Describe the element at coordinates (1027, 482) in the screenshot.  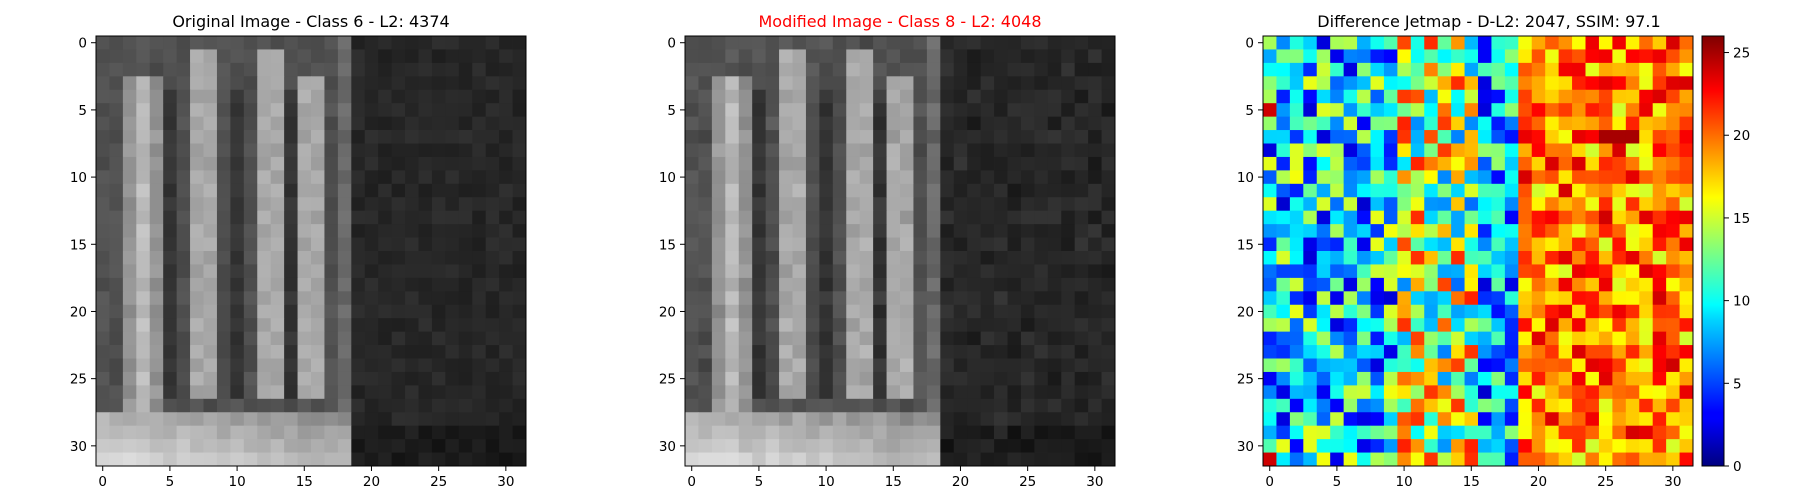
I see `x-tick-label: 25` at that location.